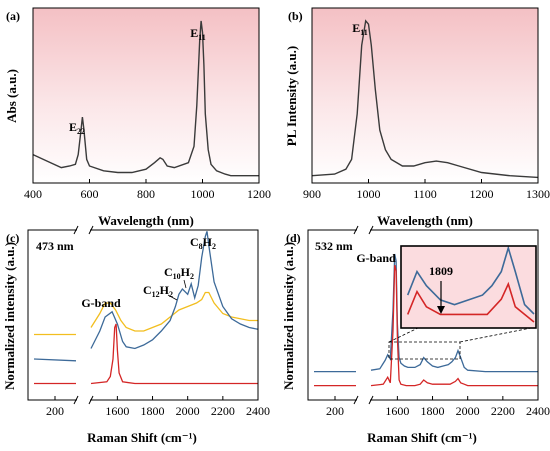  What do you see at coordinates (441, 271) in the screenshot?
I see `panel-d-annotation-1809: 1809` at bounding box center [441, 271].